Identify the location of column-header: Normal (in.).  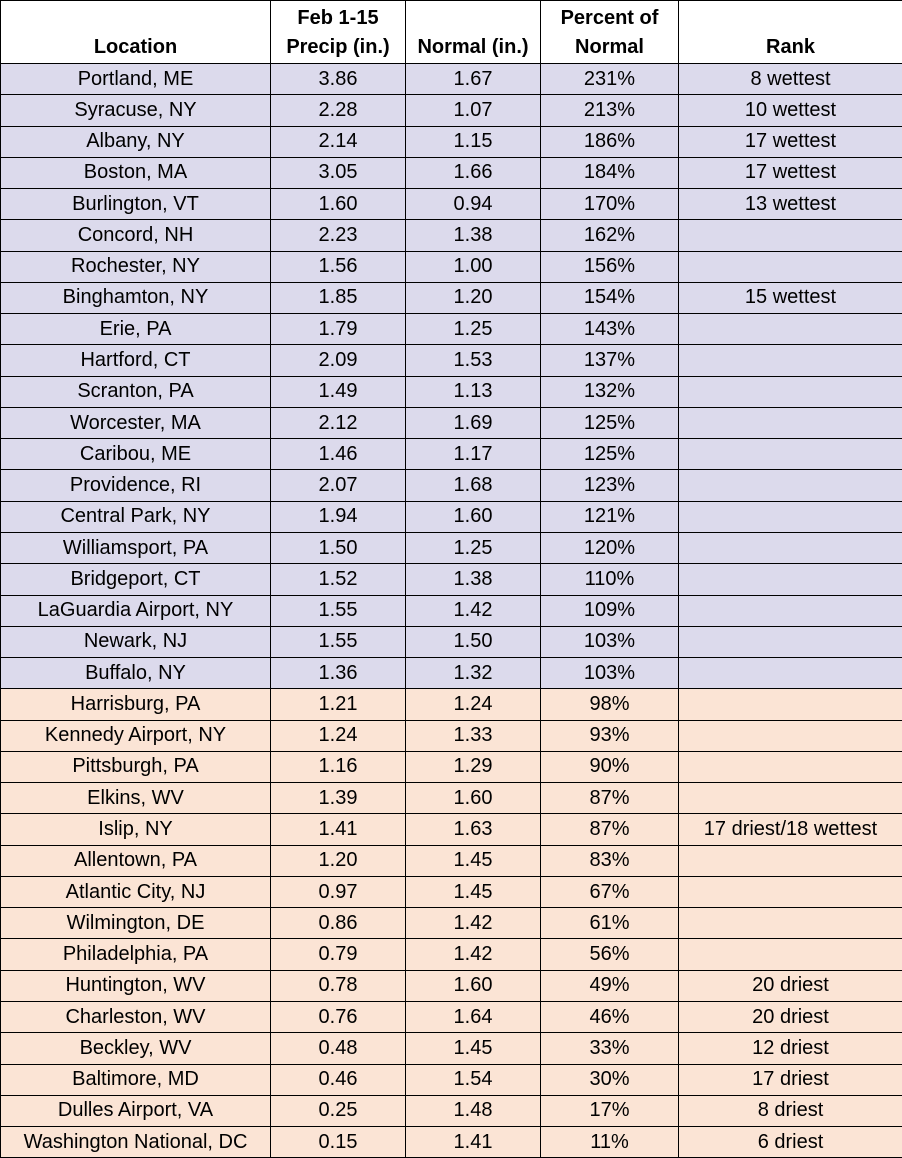
(473, 32).